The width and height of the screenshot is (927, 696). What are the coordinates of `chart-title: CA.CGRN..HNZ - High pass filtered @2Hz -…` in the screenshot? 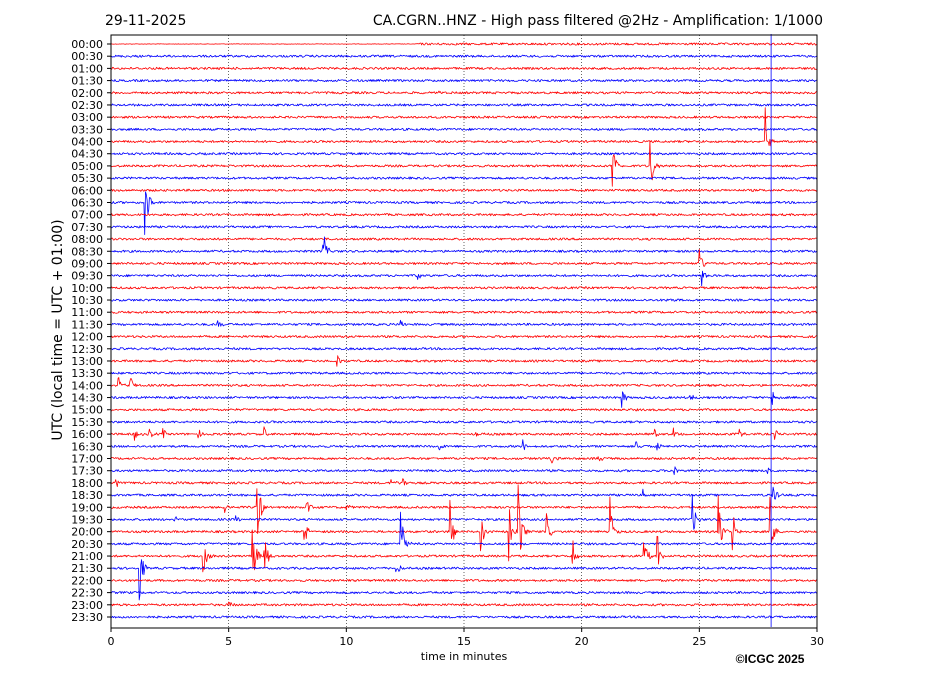 It's located at (598, 21).